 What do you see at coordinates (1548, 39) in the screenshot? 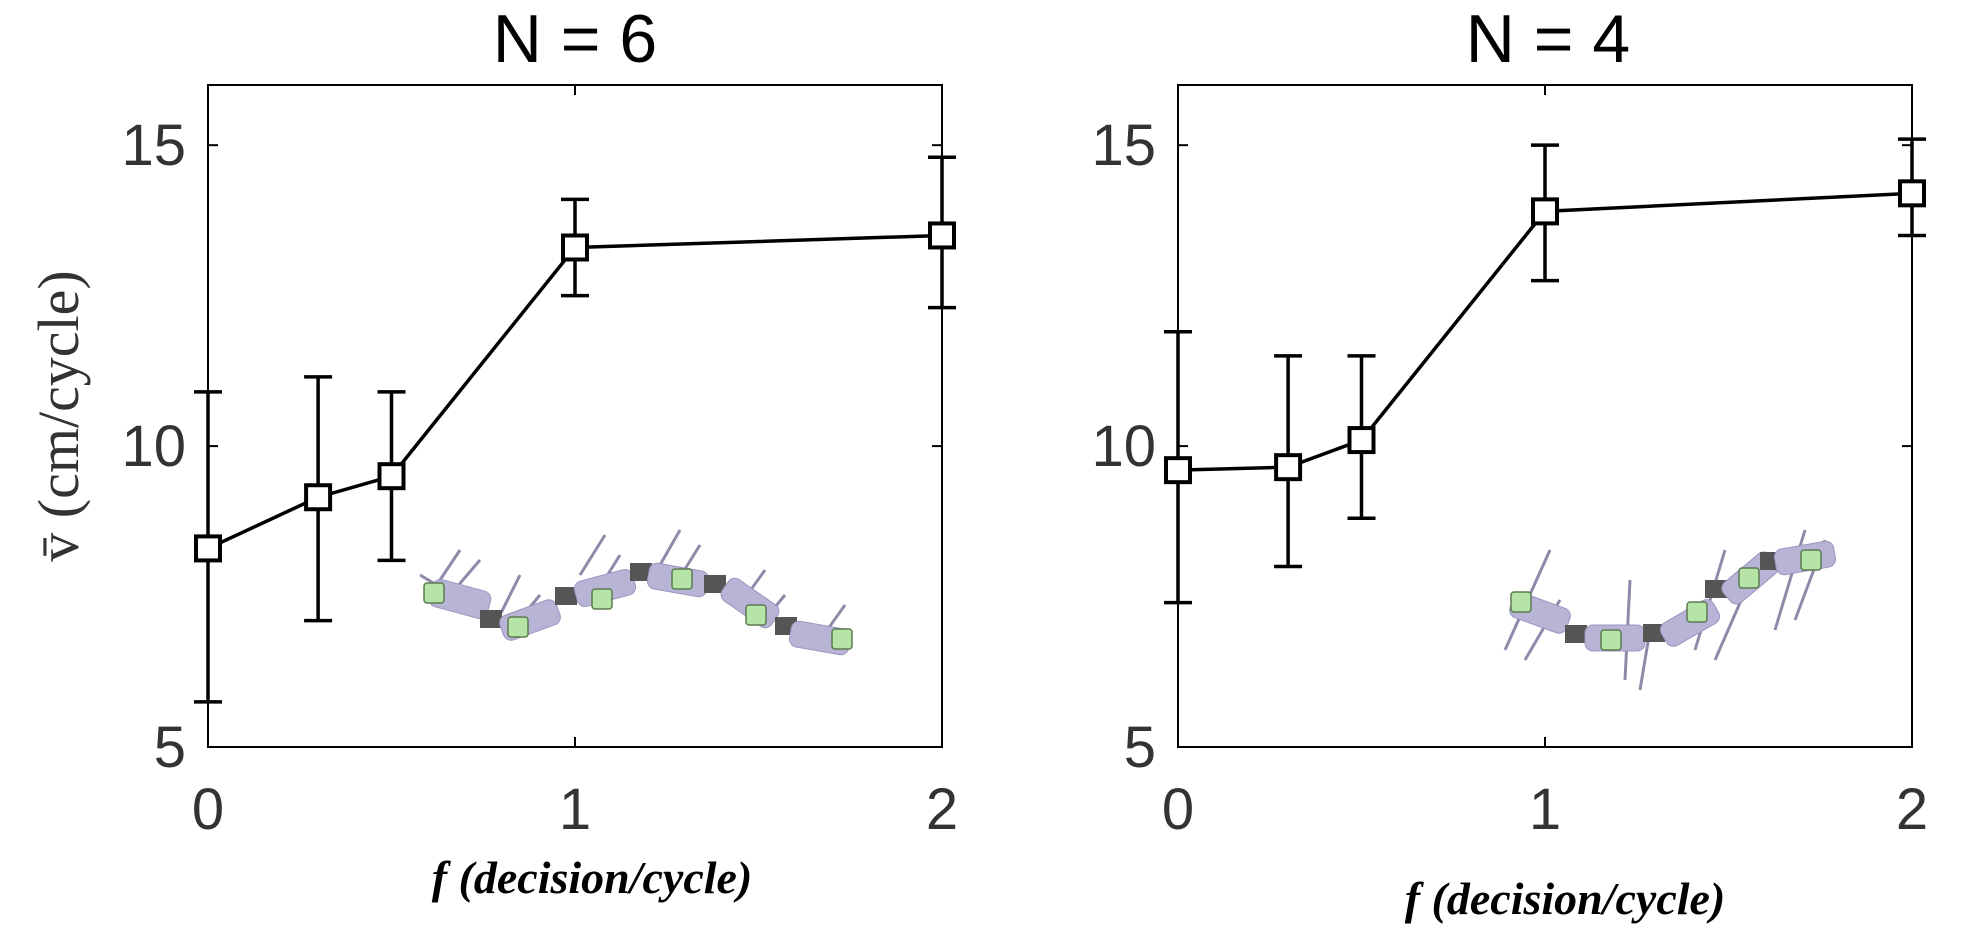
I see `chart-title: N = 4` at bounding box center [1548, 39].